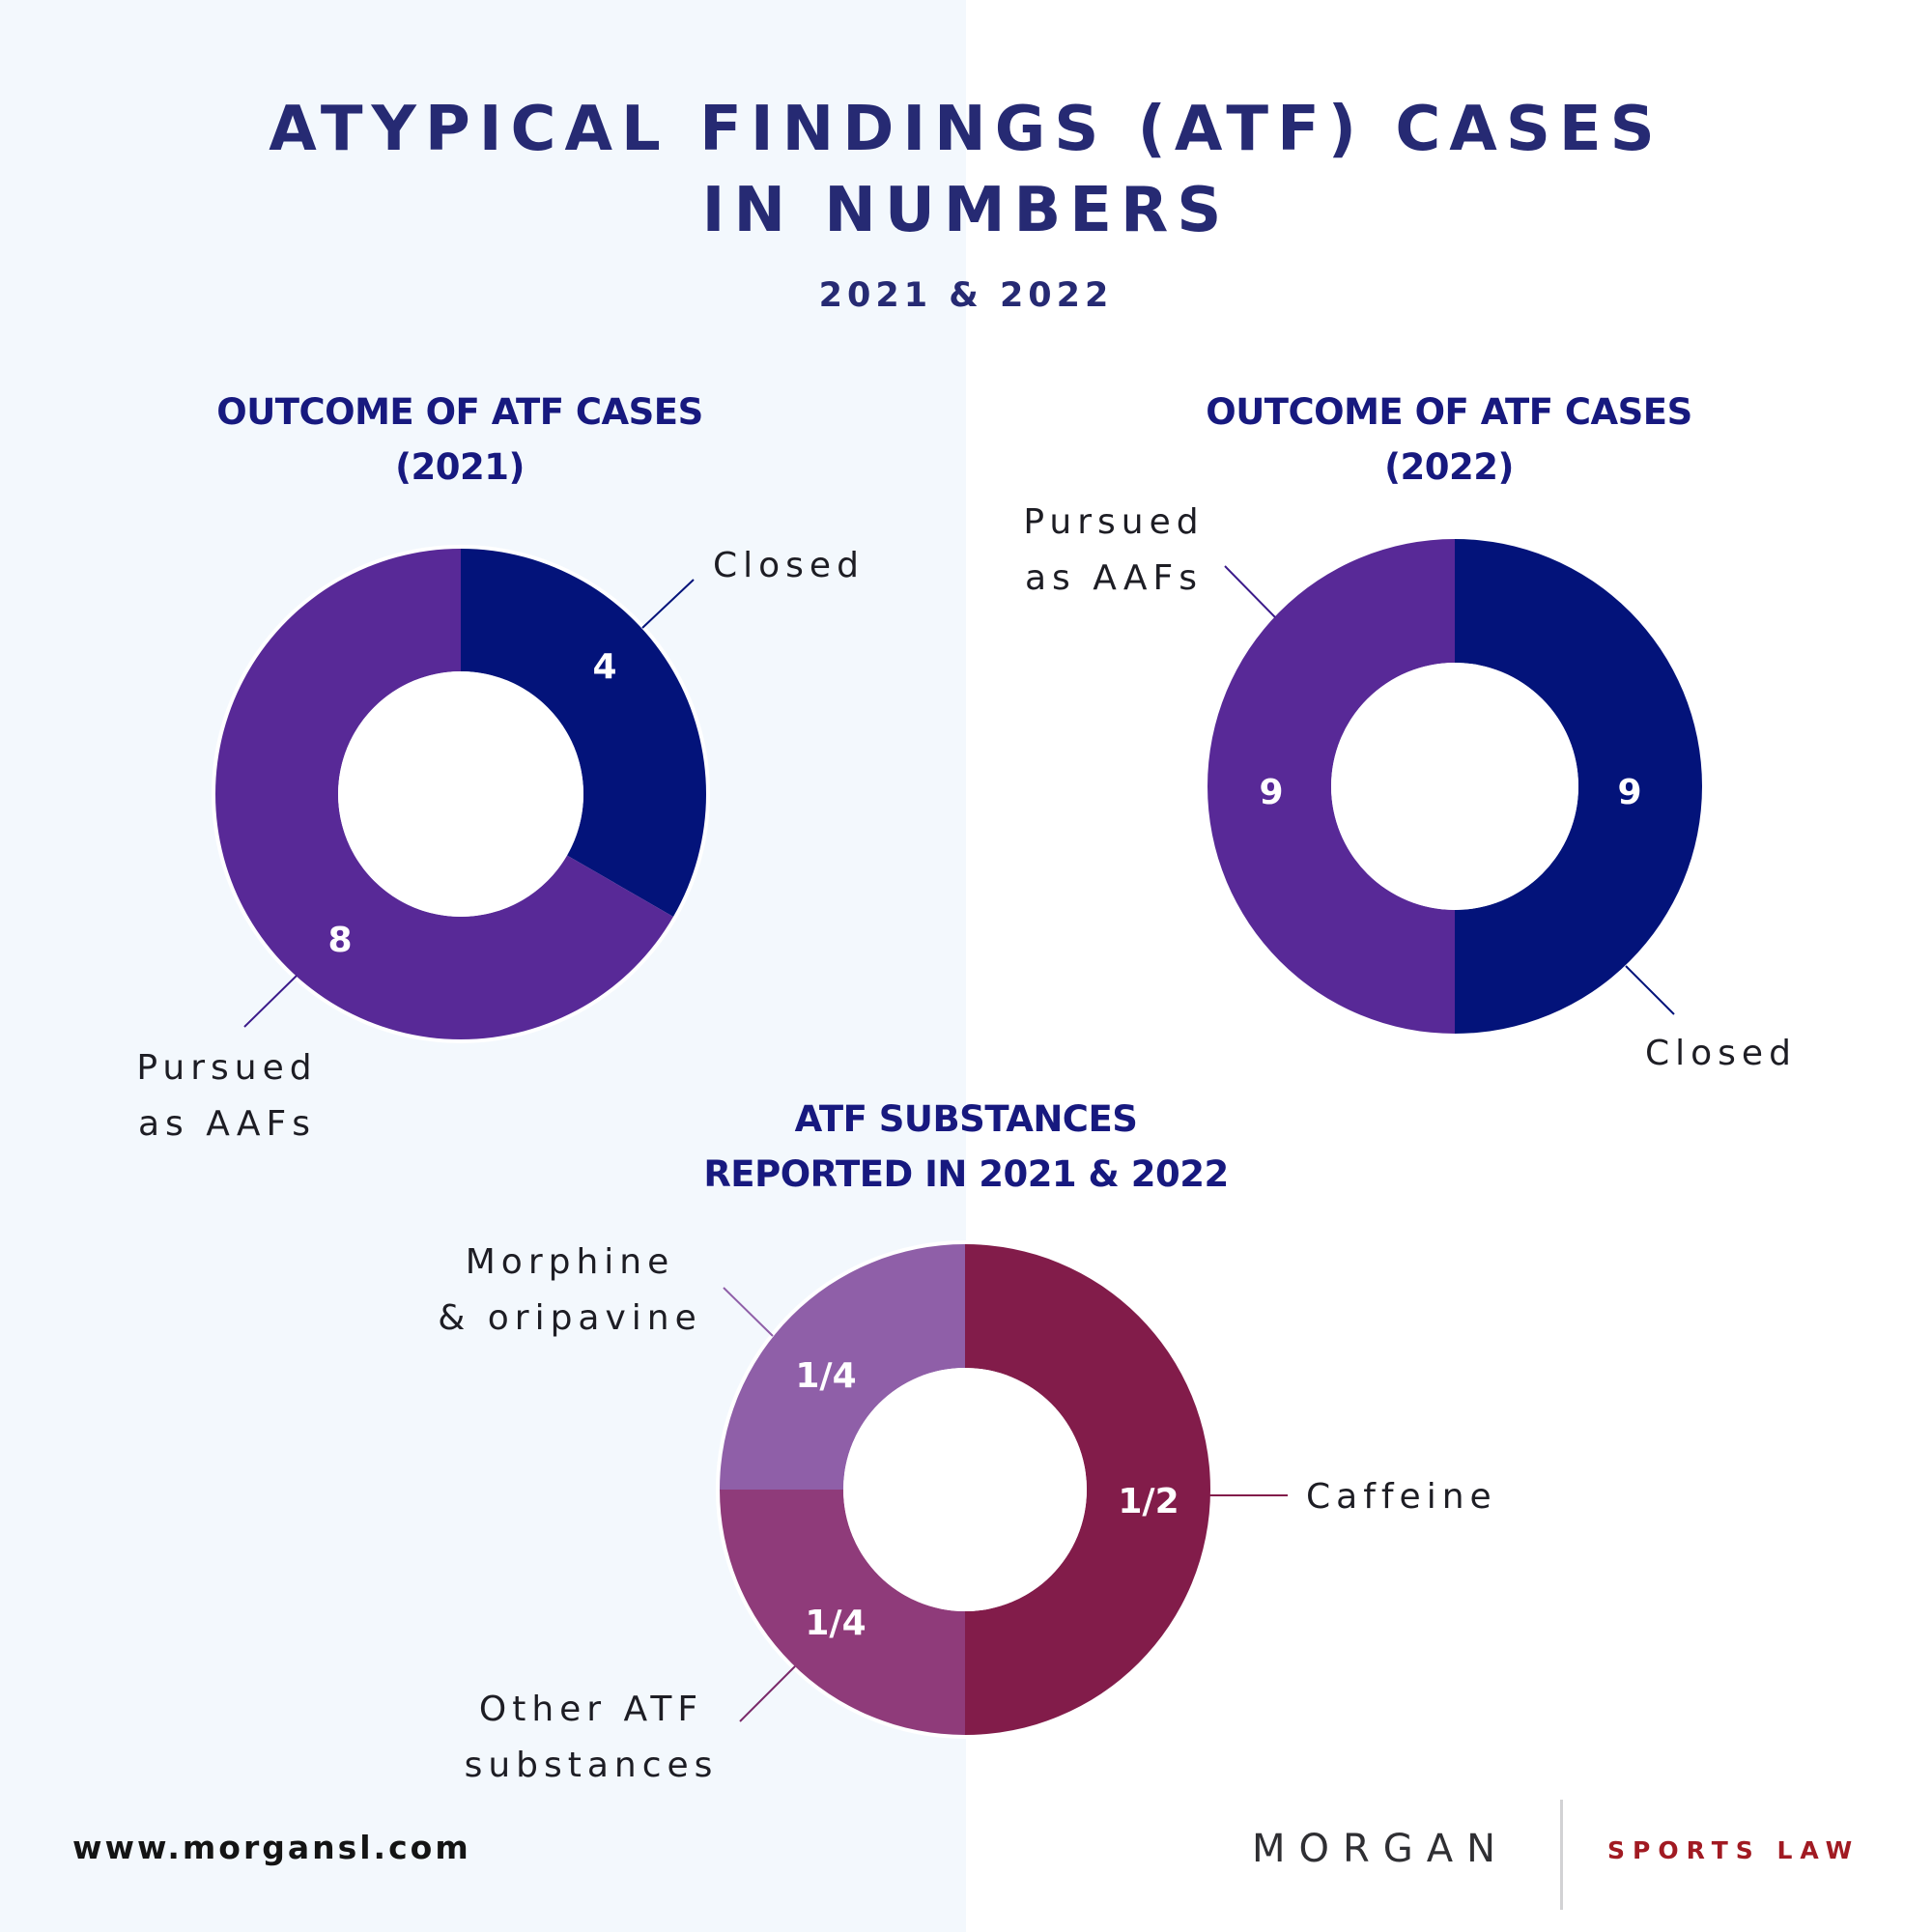 This screenshot has width=1932, height=1932. What do you see at coordinates (460, 439) in the screenshot?
I see `chart-2021-heading: OUTCOME OF ATF CASES (2021)` at bounding box center [460, 439].